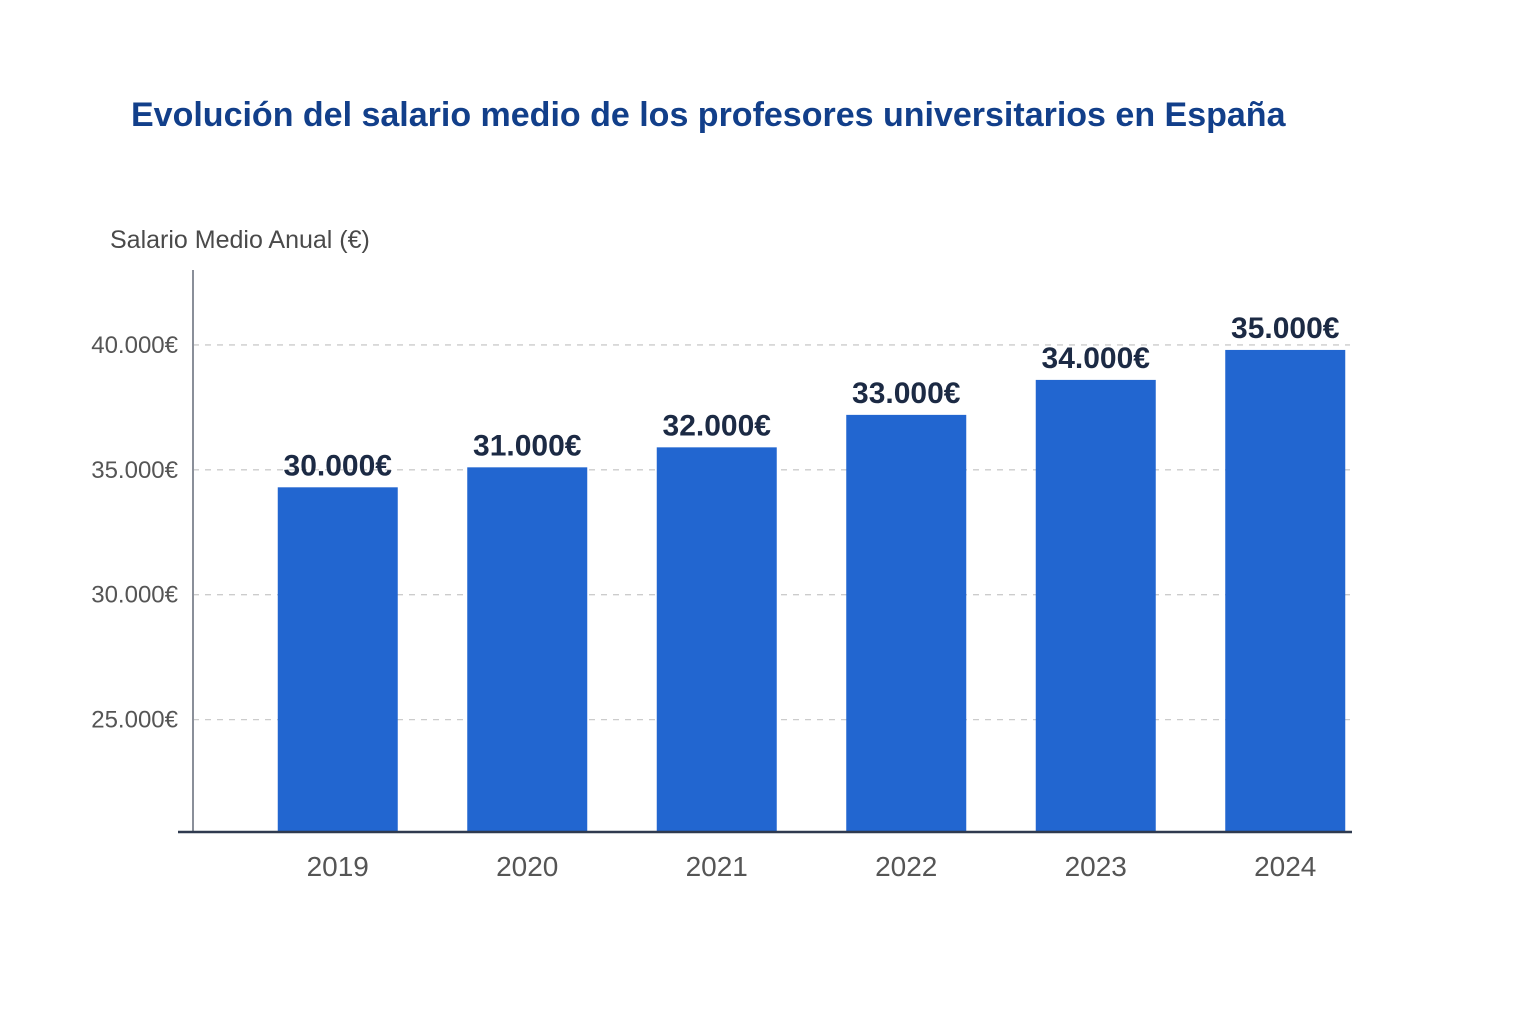 This screenshot has width=1536, height=1024. Describe the element at coordinates (527, 866) in the screenshot. I see `x-category-label: 2020` at that location.